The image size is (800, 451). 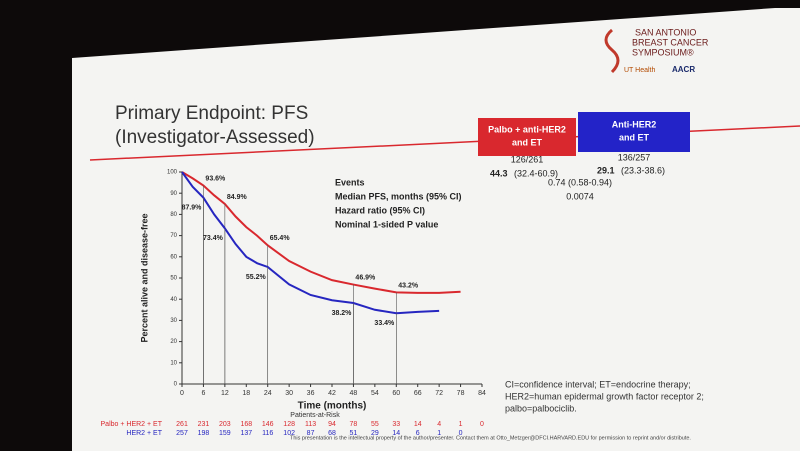 I want to click on x-tick-label: 60, so click(x=396, y=393).